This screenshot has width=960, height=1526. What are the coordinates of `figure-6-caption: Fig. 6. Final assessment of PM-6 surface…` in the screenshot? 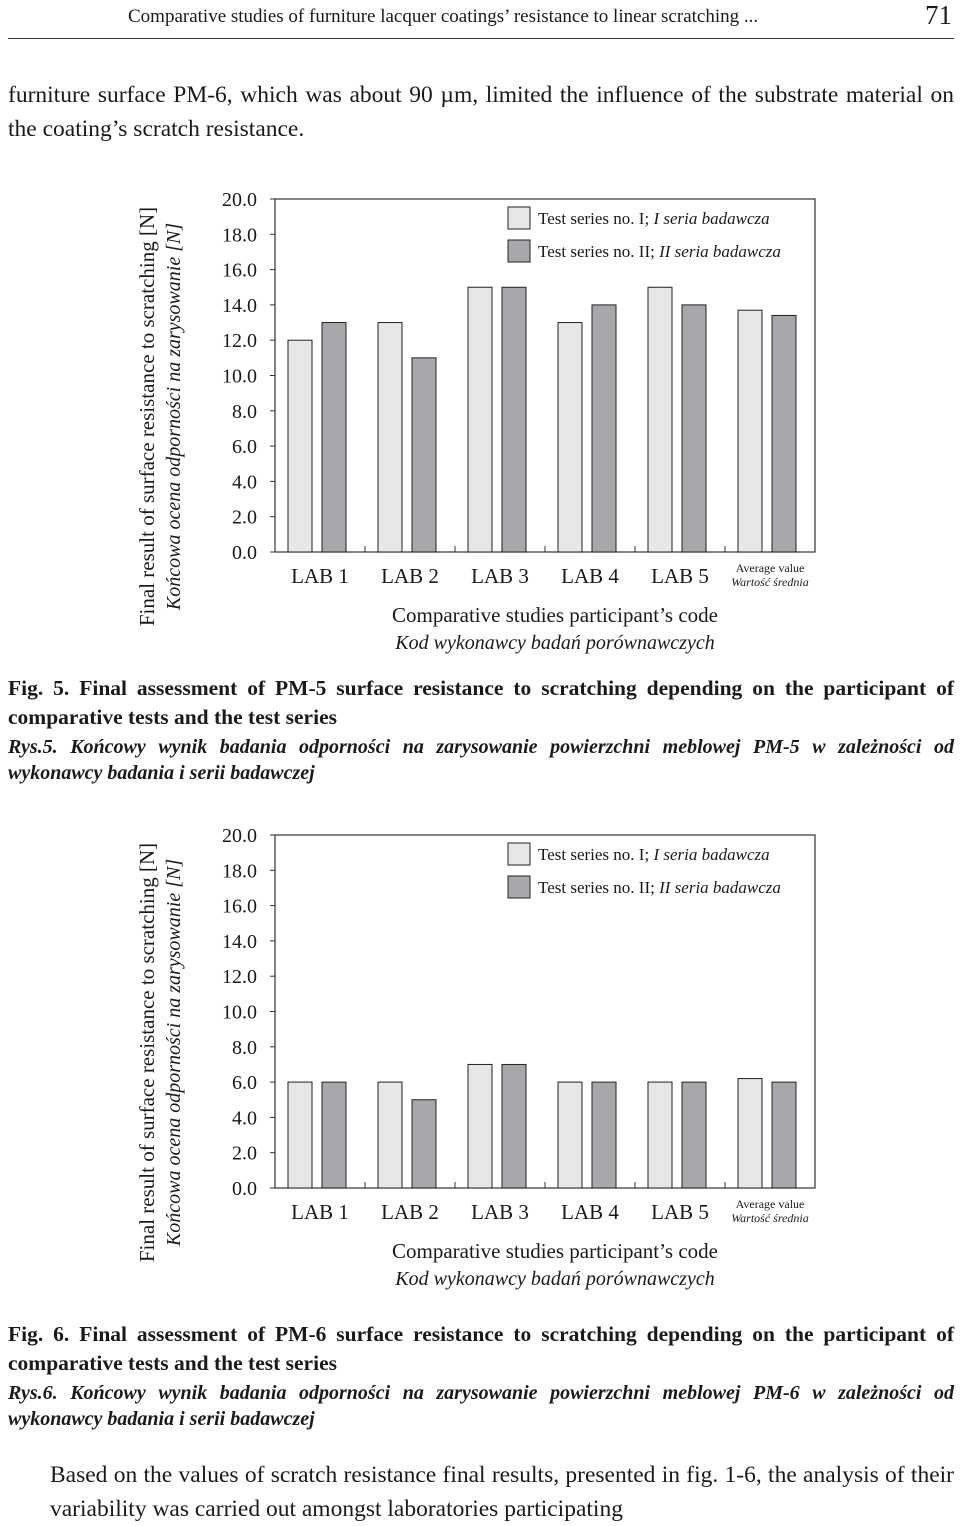 It's located at (481, 1376).